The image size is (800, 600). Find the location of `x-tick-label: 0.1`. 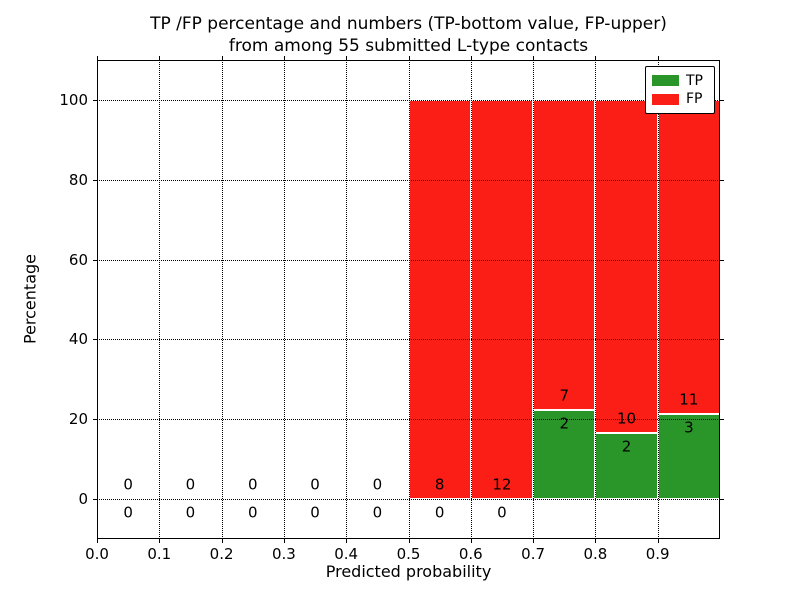

x-tick-label: 0.1 is located at coordinates (159, 554).